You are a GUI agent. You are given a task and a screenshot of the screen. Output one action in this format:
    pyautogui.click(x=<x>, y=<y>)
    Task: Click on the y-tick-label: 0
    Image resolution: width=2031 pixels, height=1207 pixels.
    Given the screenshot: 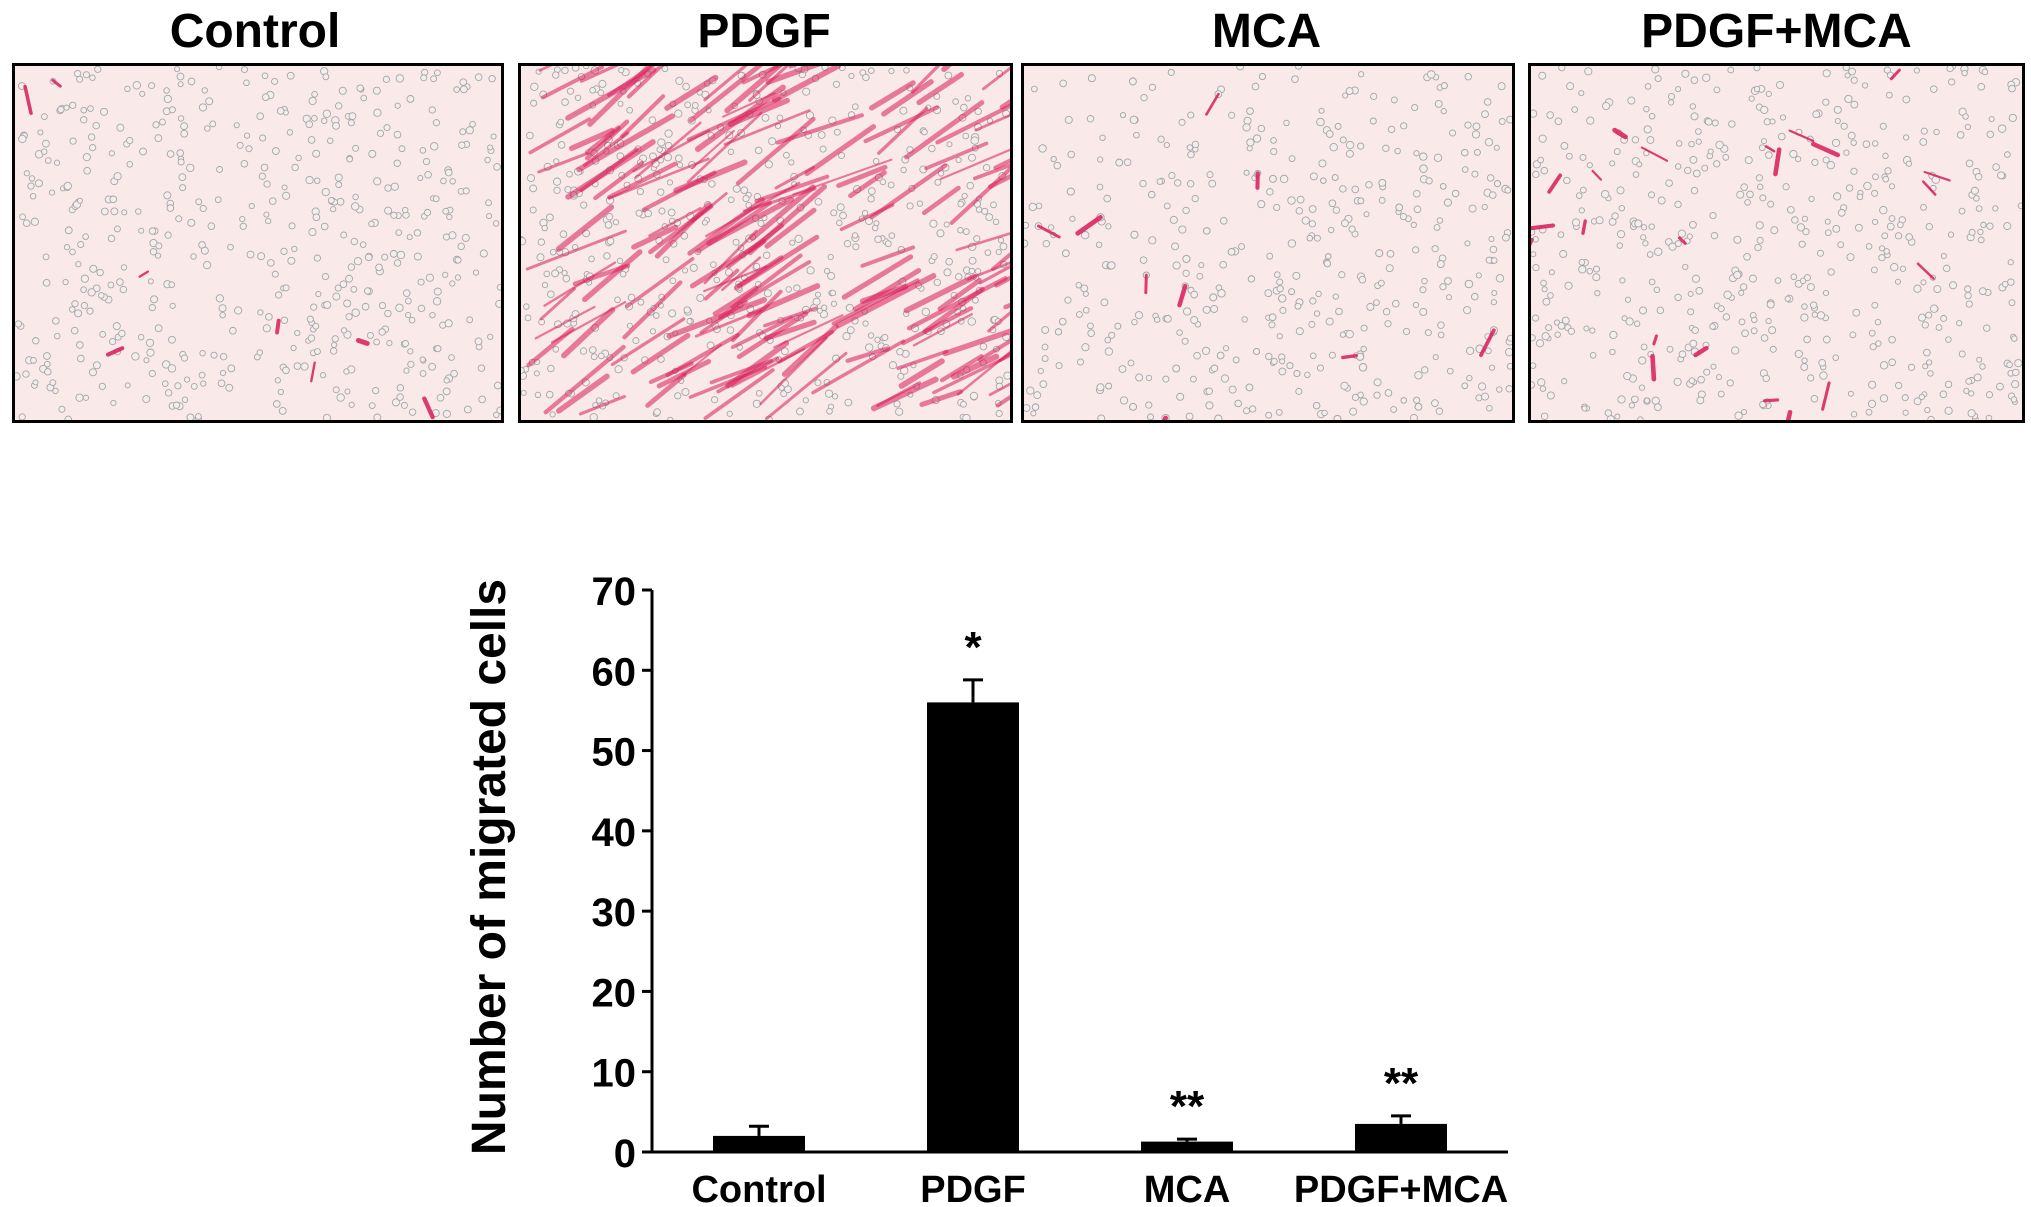 What is the action you would take?
    pyautogui.click(x=625, y=1154)
    